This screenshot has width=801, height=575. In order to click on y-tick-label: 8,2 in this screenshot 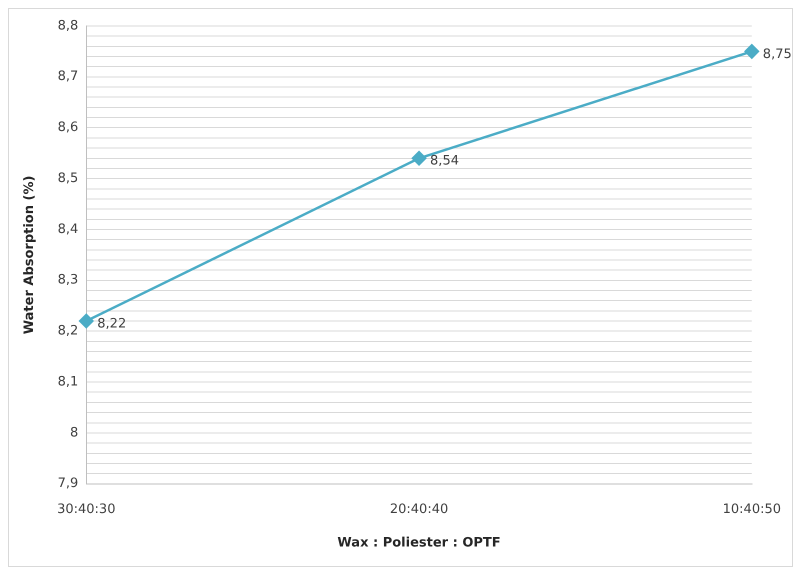, I will do `click(68, 331)`.